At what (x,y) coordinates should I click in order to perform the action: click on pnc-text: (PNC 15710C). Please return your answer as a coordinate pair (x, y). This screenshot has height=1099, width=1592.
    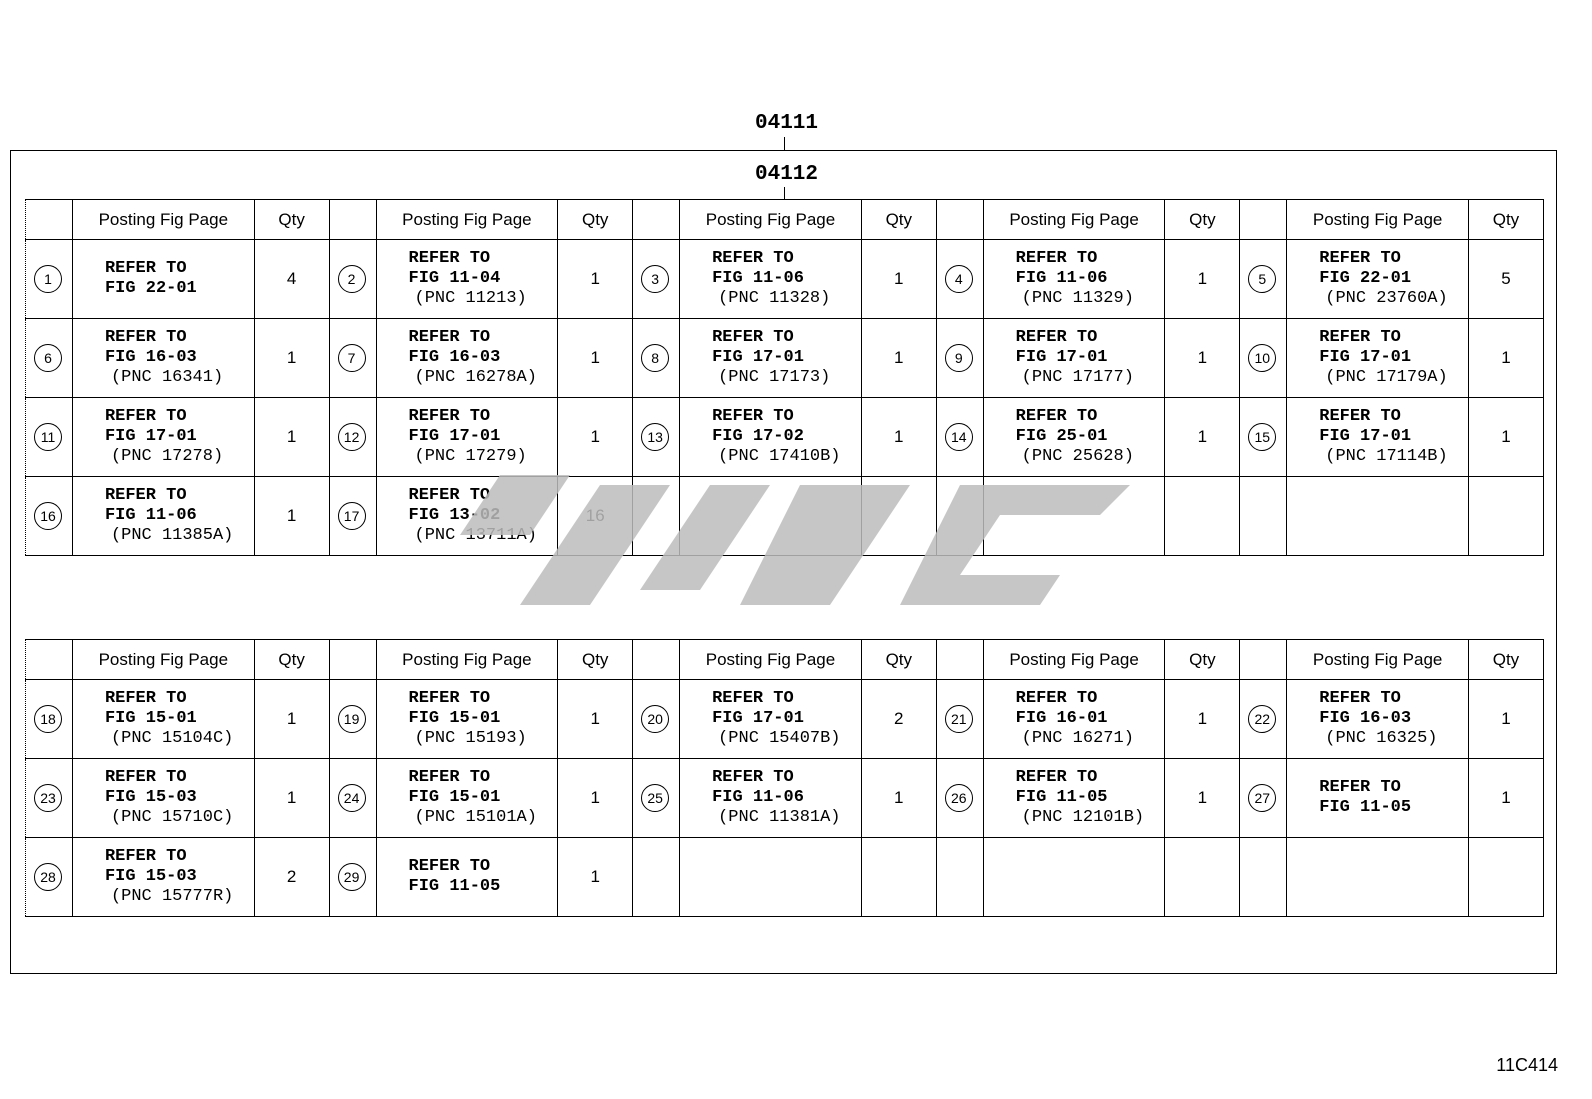
    Looking at the image, I should click on (172, 817).